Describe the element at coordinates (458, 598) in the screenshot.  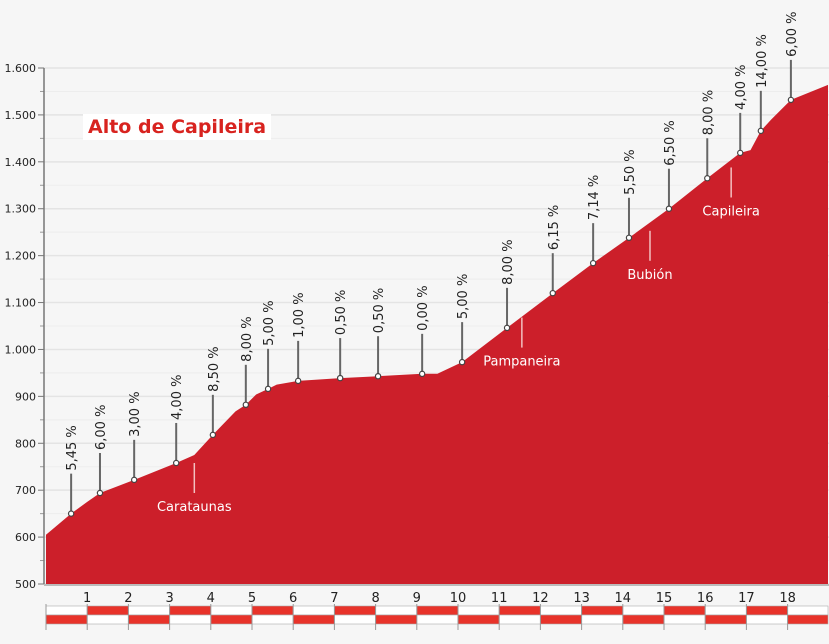
I see `x-tick-label: 10` at that location.